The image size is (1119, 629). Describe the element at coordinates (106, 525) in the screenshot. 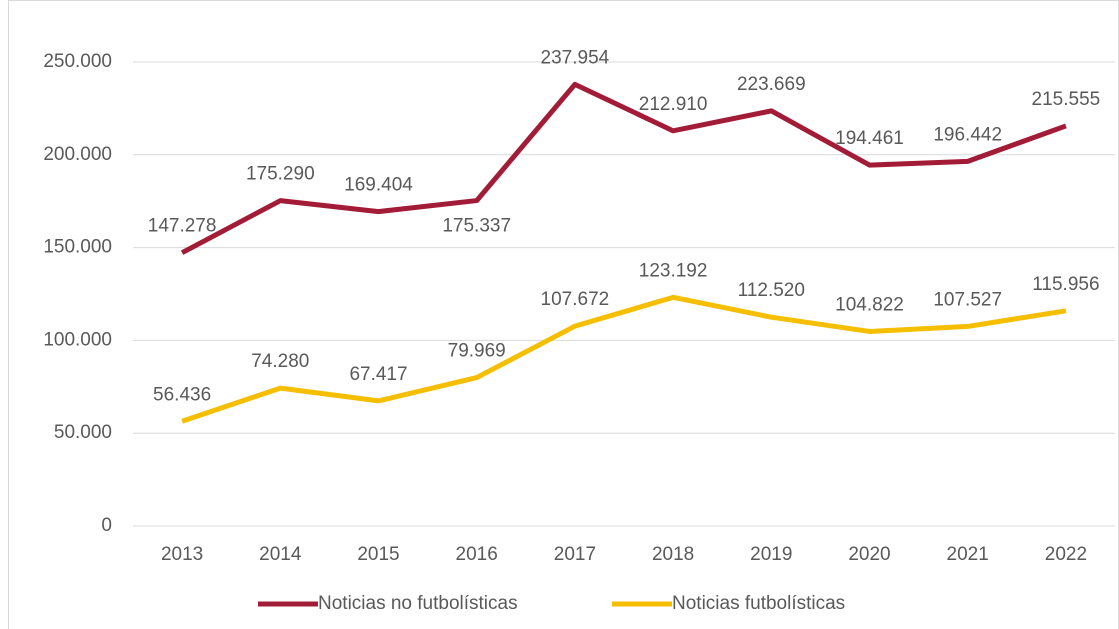

I see `y-tick-label: 0` at that location.